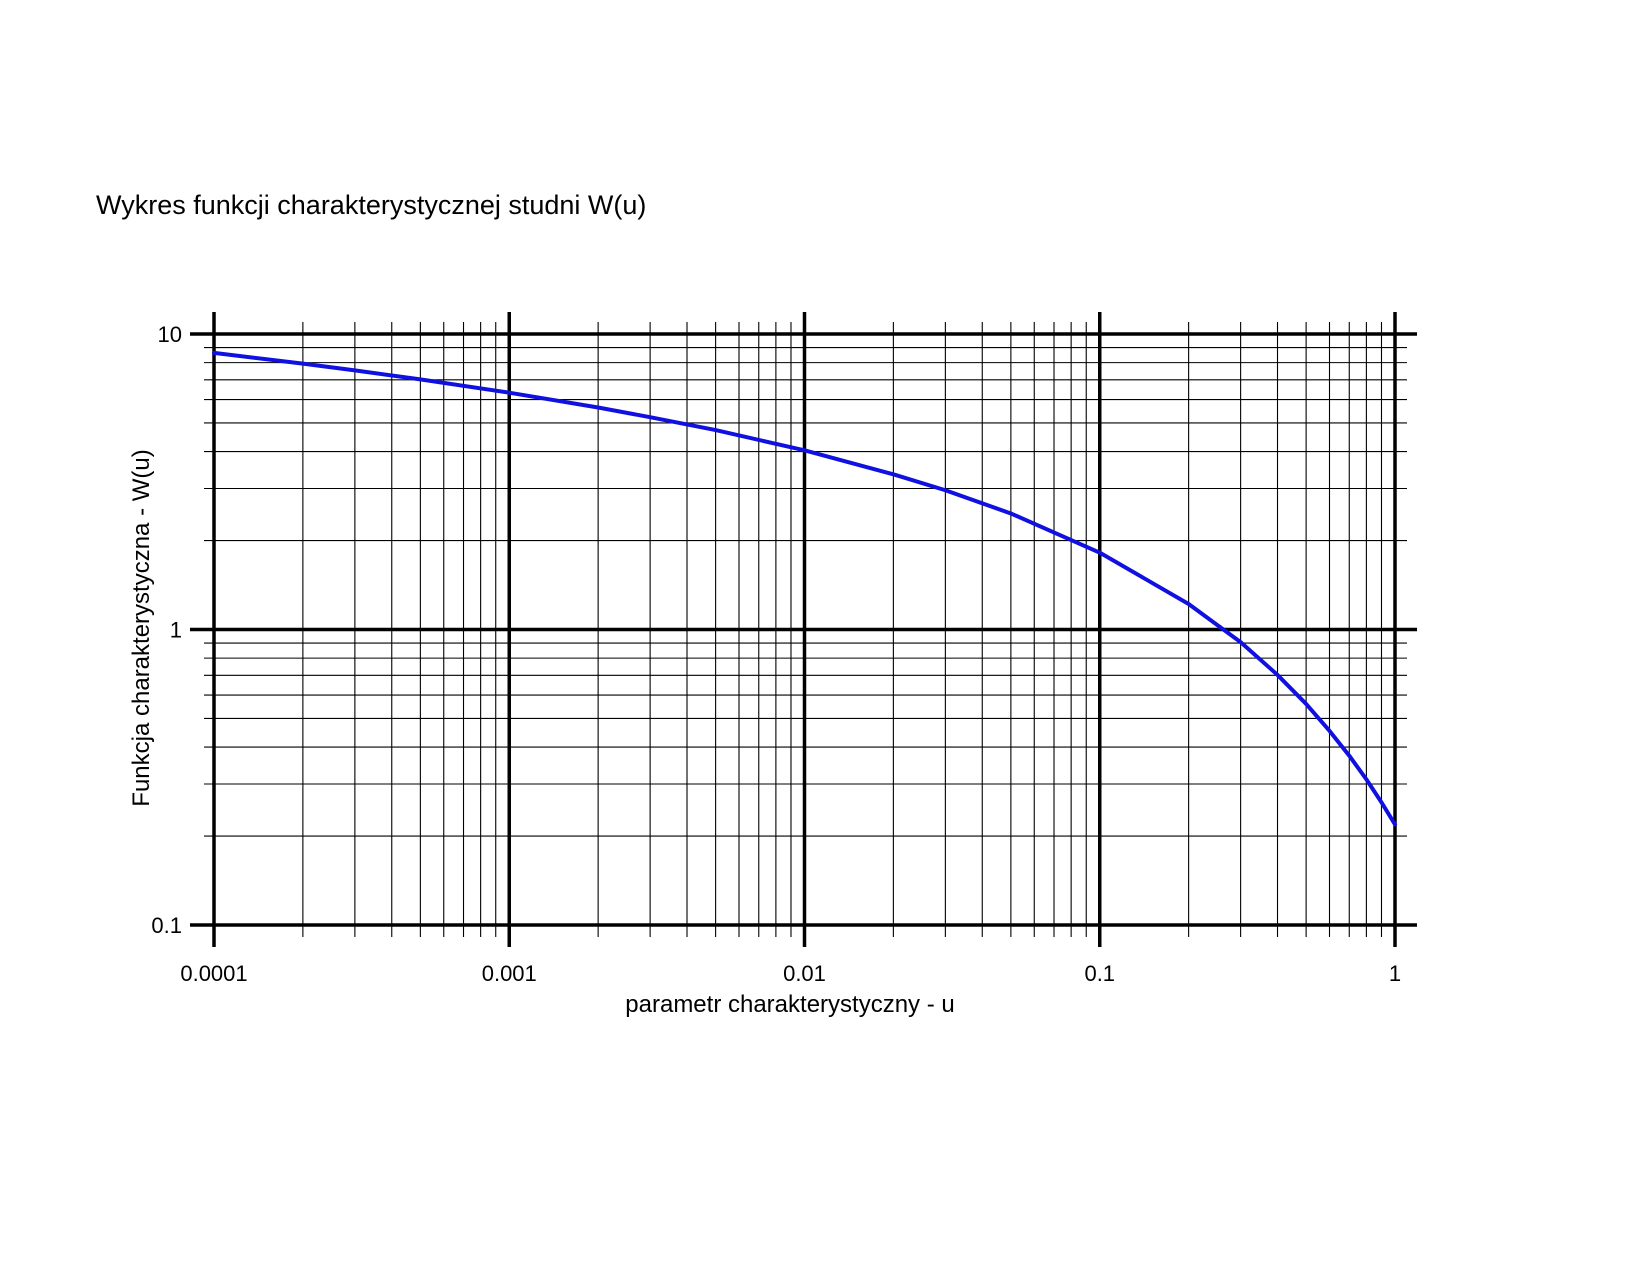 This screenshot has height=1275, width=1650. What do you see at coordinates (166, 925) in the screenshot?
I see `y-tick-label: 0.1` at bounding box center [166, 925].